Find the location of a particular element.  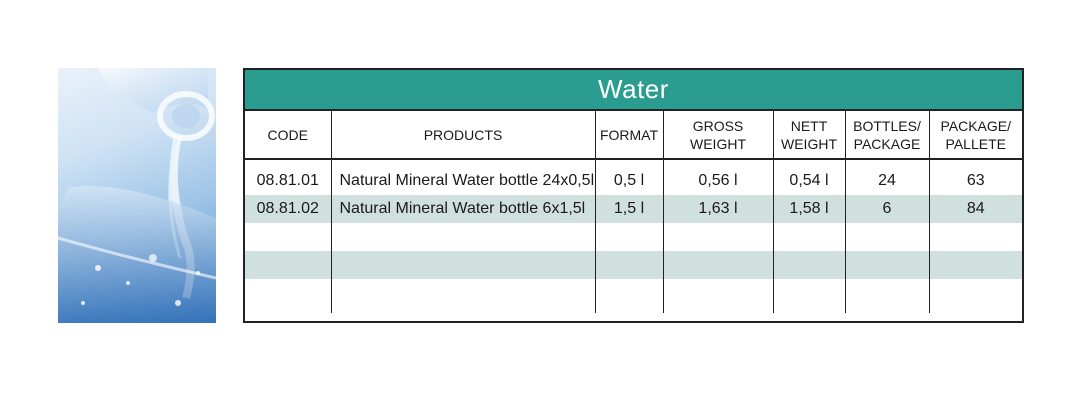

cell-product: Natural Mineral Water bottle 24x0,5l is located at coordinates (463, 181).